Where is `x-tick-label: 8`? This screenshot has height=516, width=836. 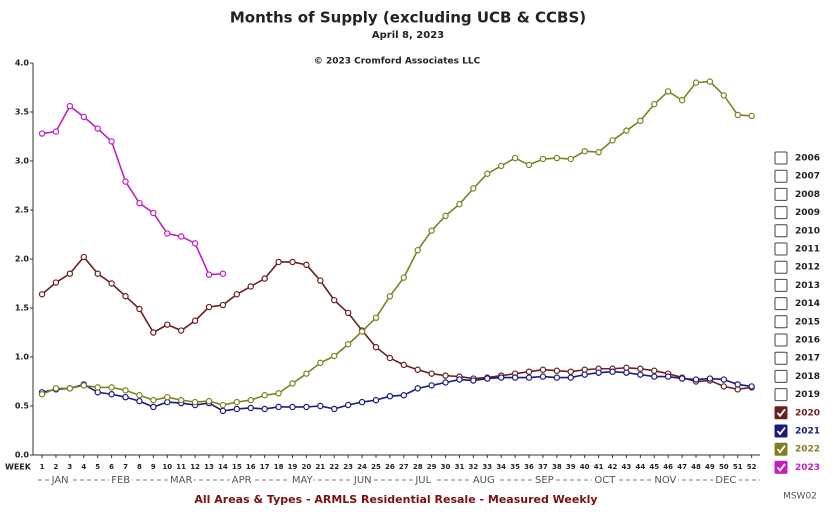 x-tick-label: 8 is located at coordinates (139, 467).